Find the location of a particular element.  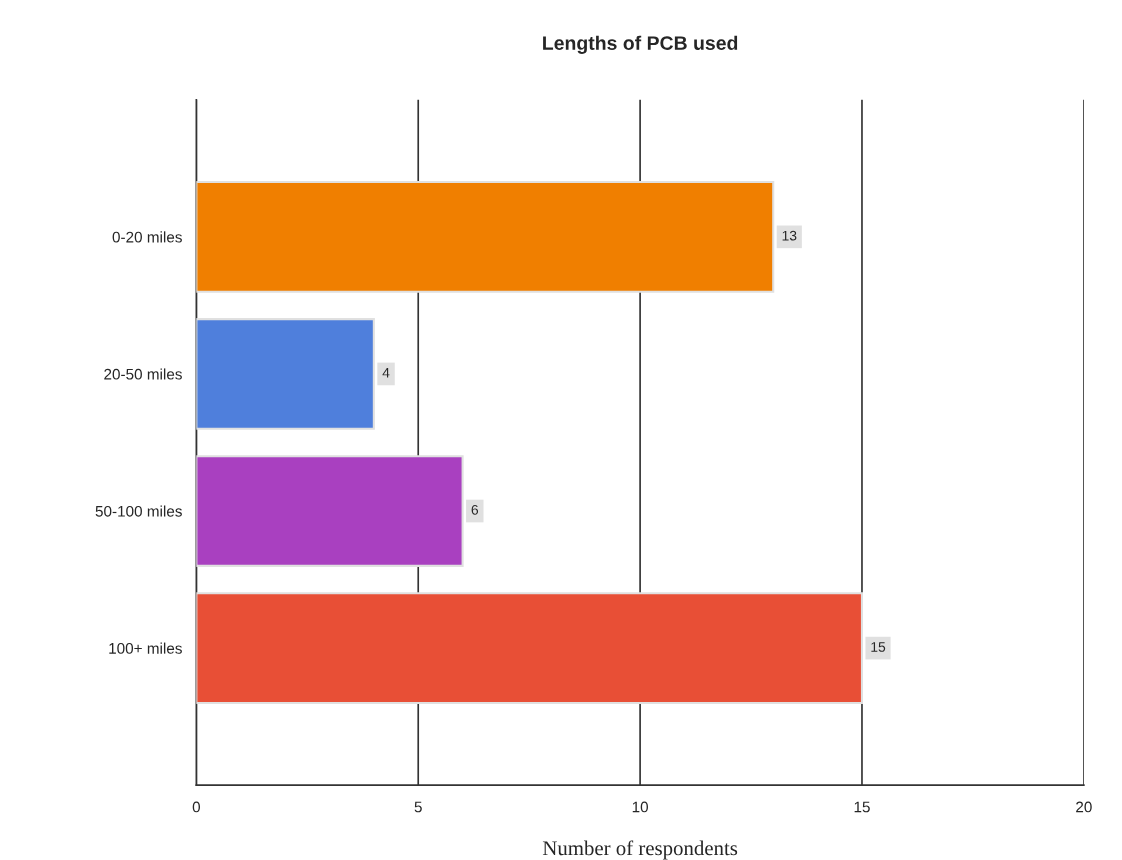

y-tick-label: 20-50 miles is located at coordinates (143, 374).